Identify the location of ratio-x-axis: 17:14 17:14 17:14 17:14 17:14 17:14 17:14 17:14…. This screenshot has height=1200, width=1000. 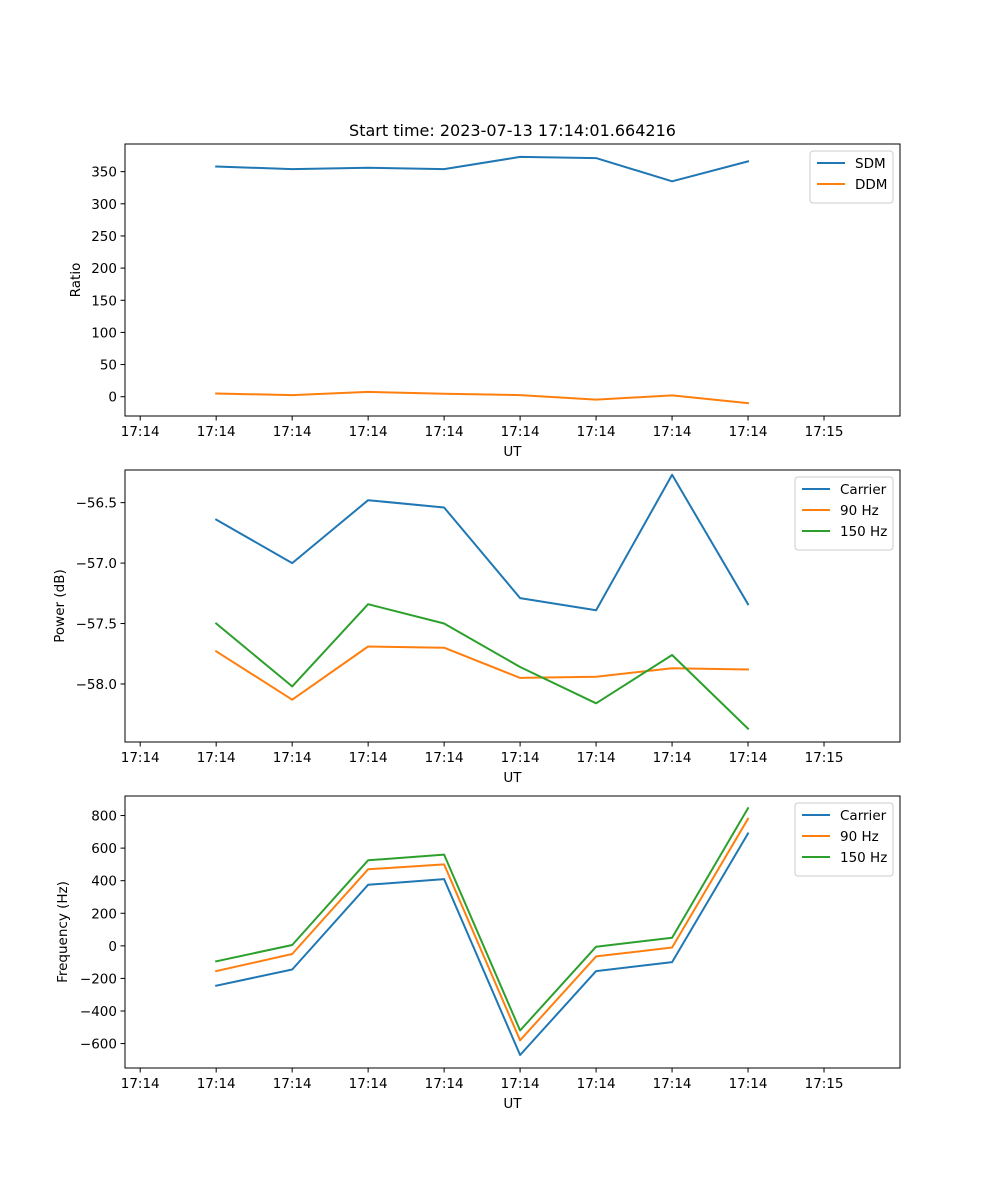
(482, 428).